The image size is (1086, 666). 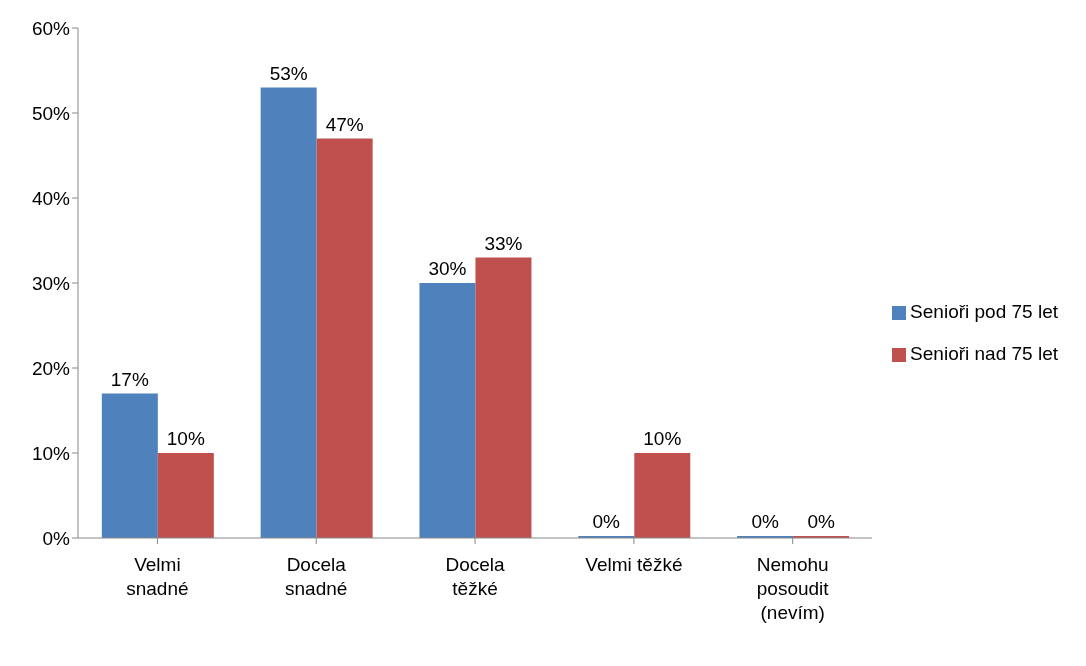 I want to click on data-label: 53%, so click(x=288, y=73).